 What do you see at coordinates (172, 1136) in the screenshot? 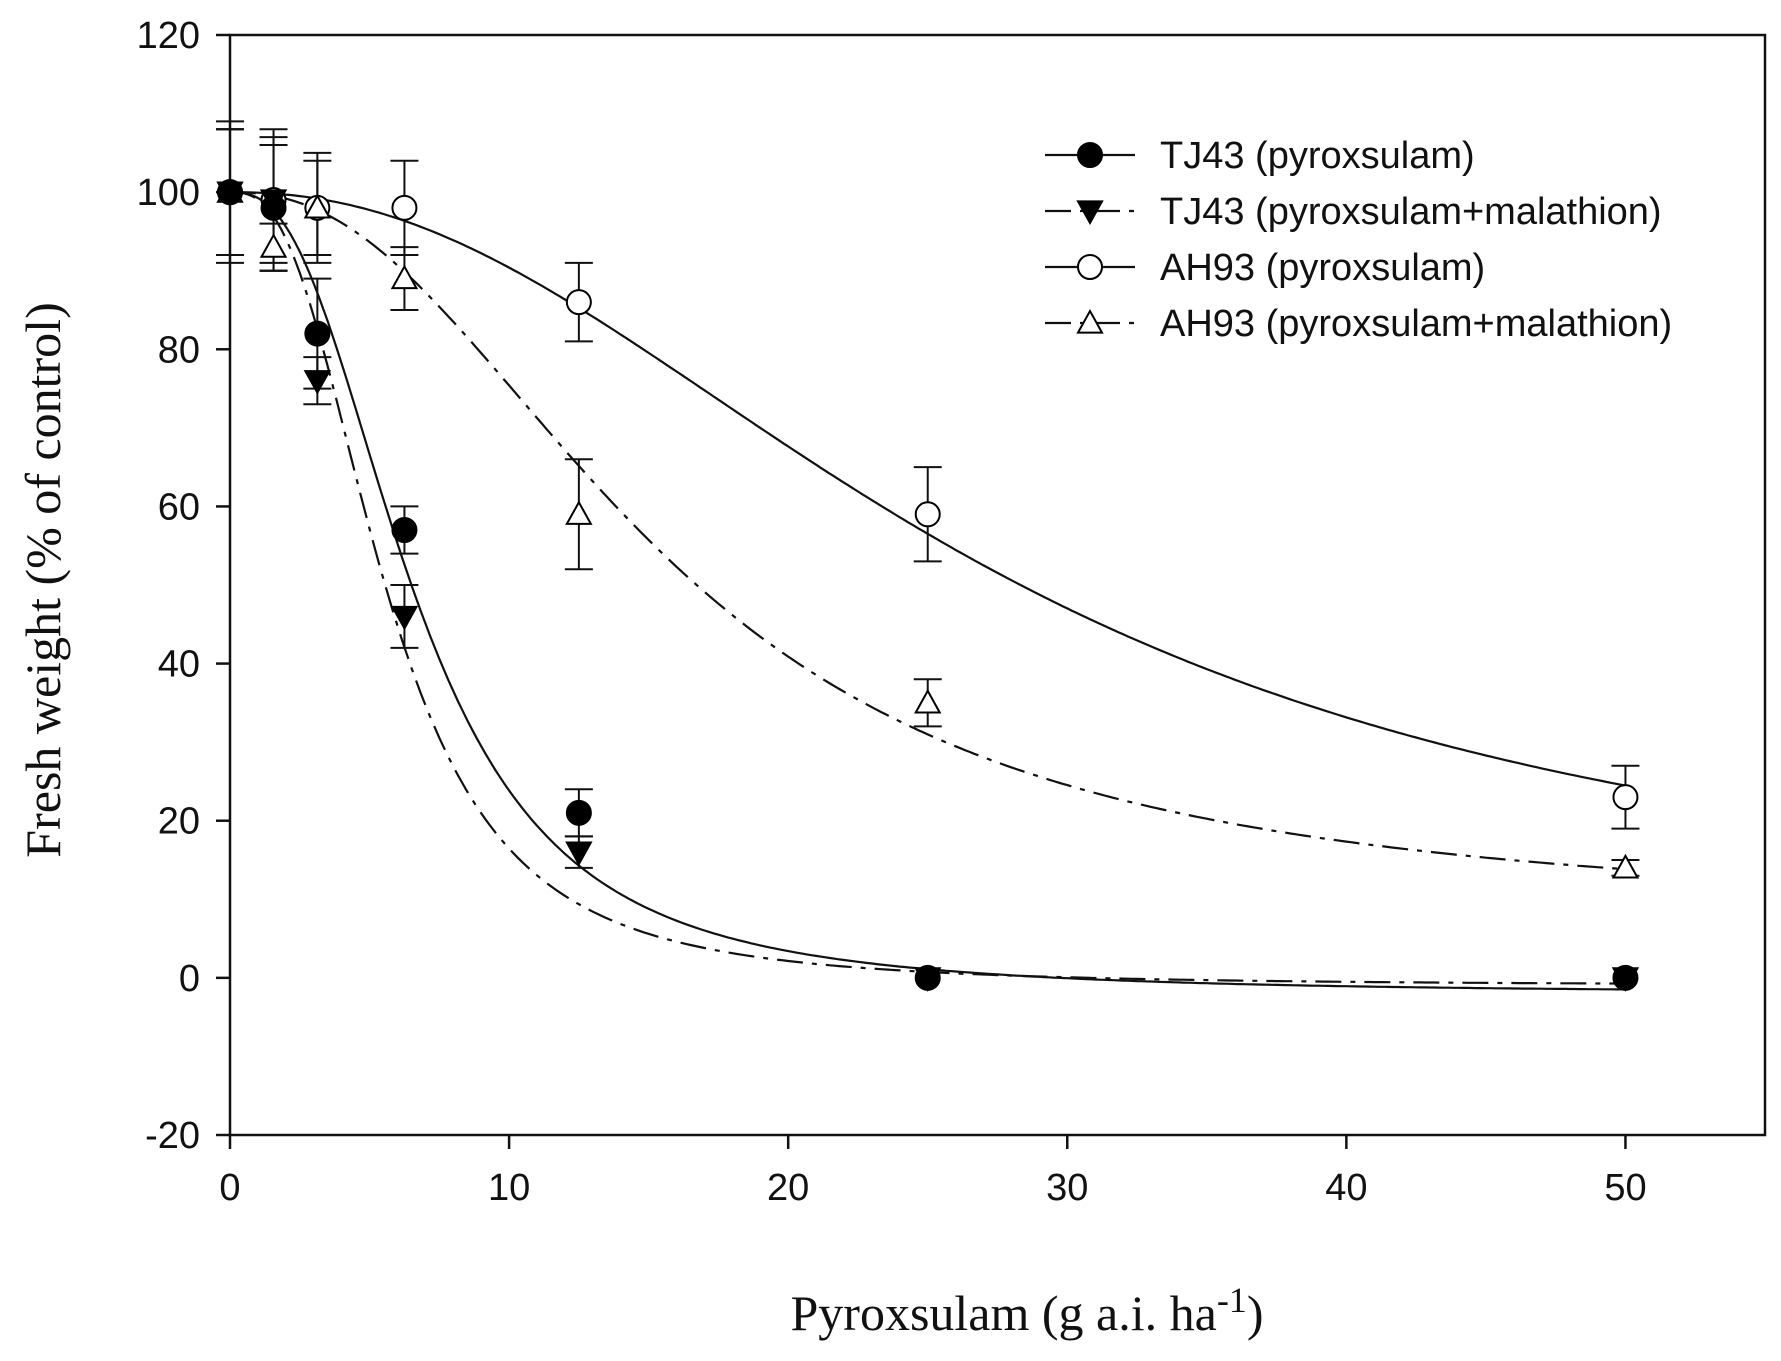
I see `y-tick-label: -20` at bounding box center [172, 1136].